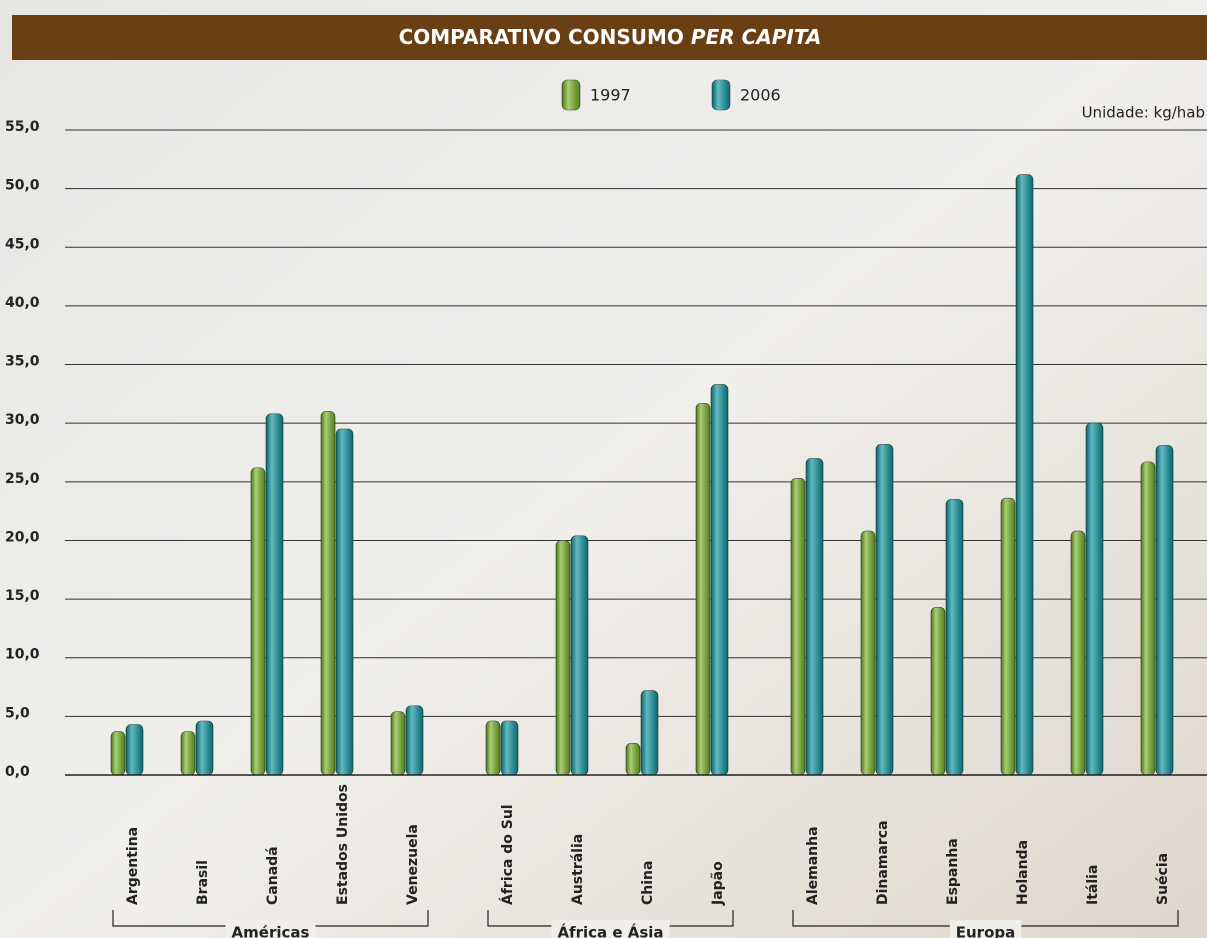 The image size is (1207, 938). What do you see at coordinates (718, 883) in the screenshot?
I see `x-tick-label: Japão` at bounding box center [718, 883].